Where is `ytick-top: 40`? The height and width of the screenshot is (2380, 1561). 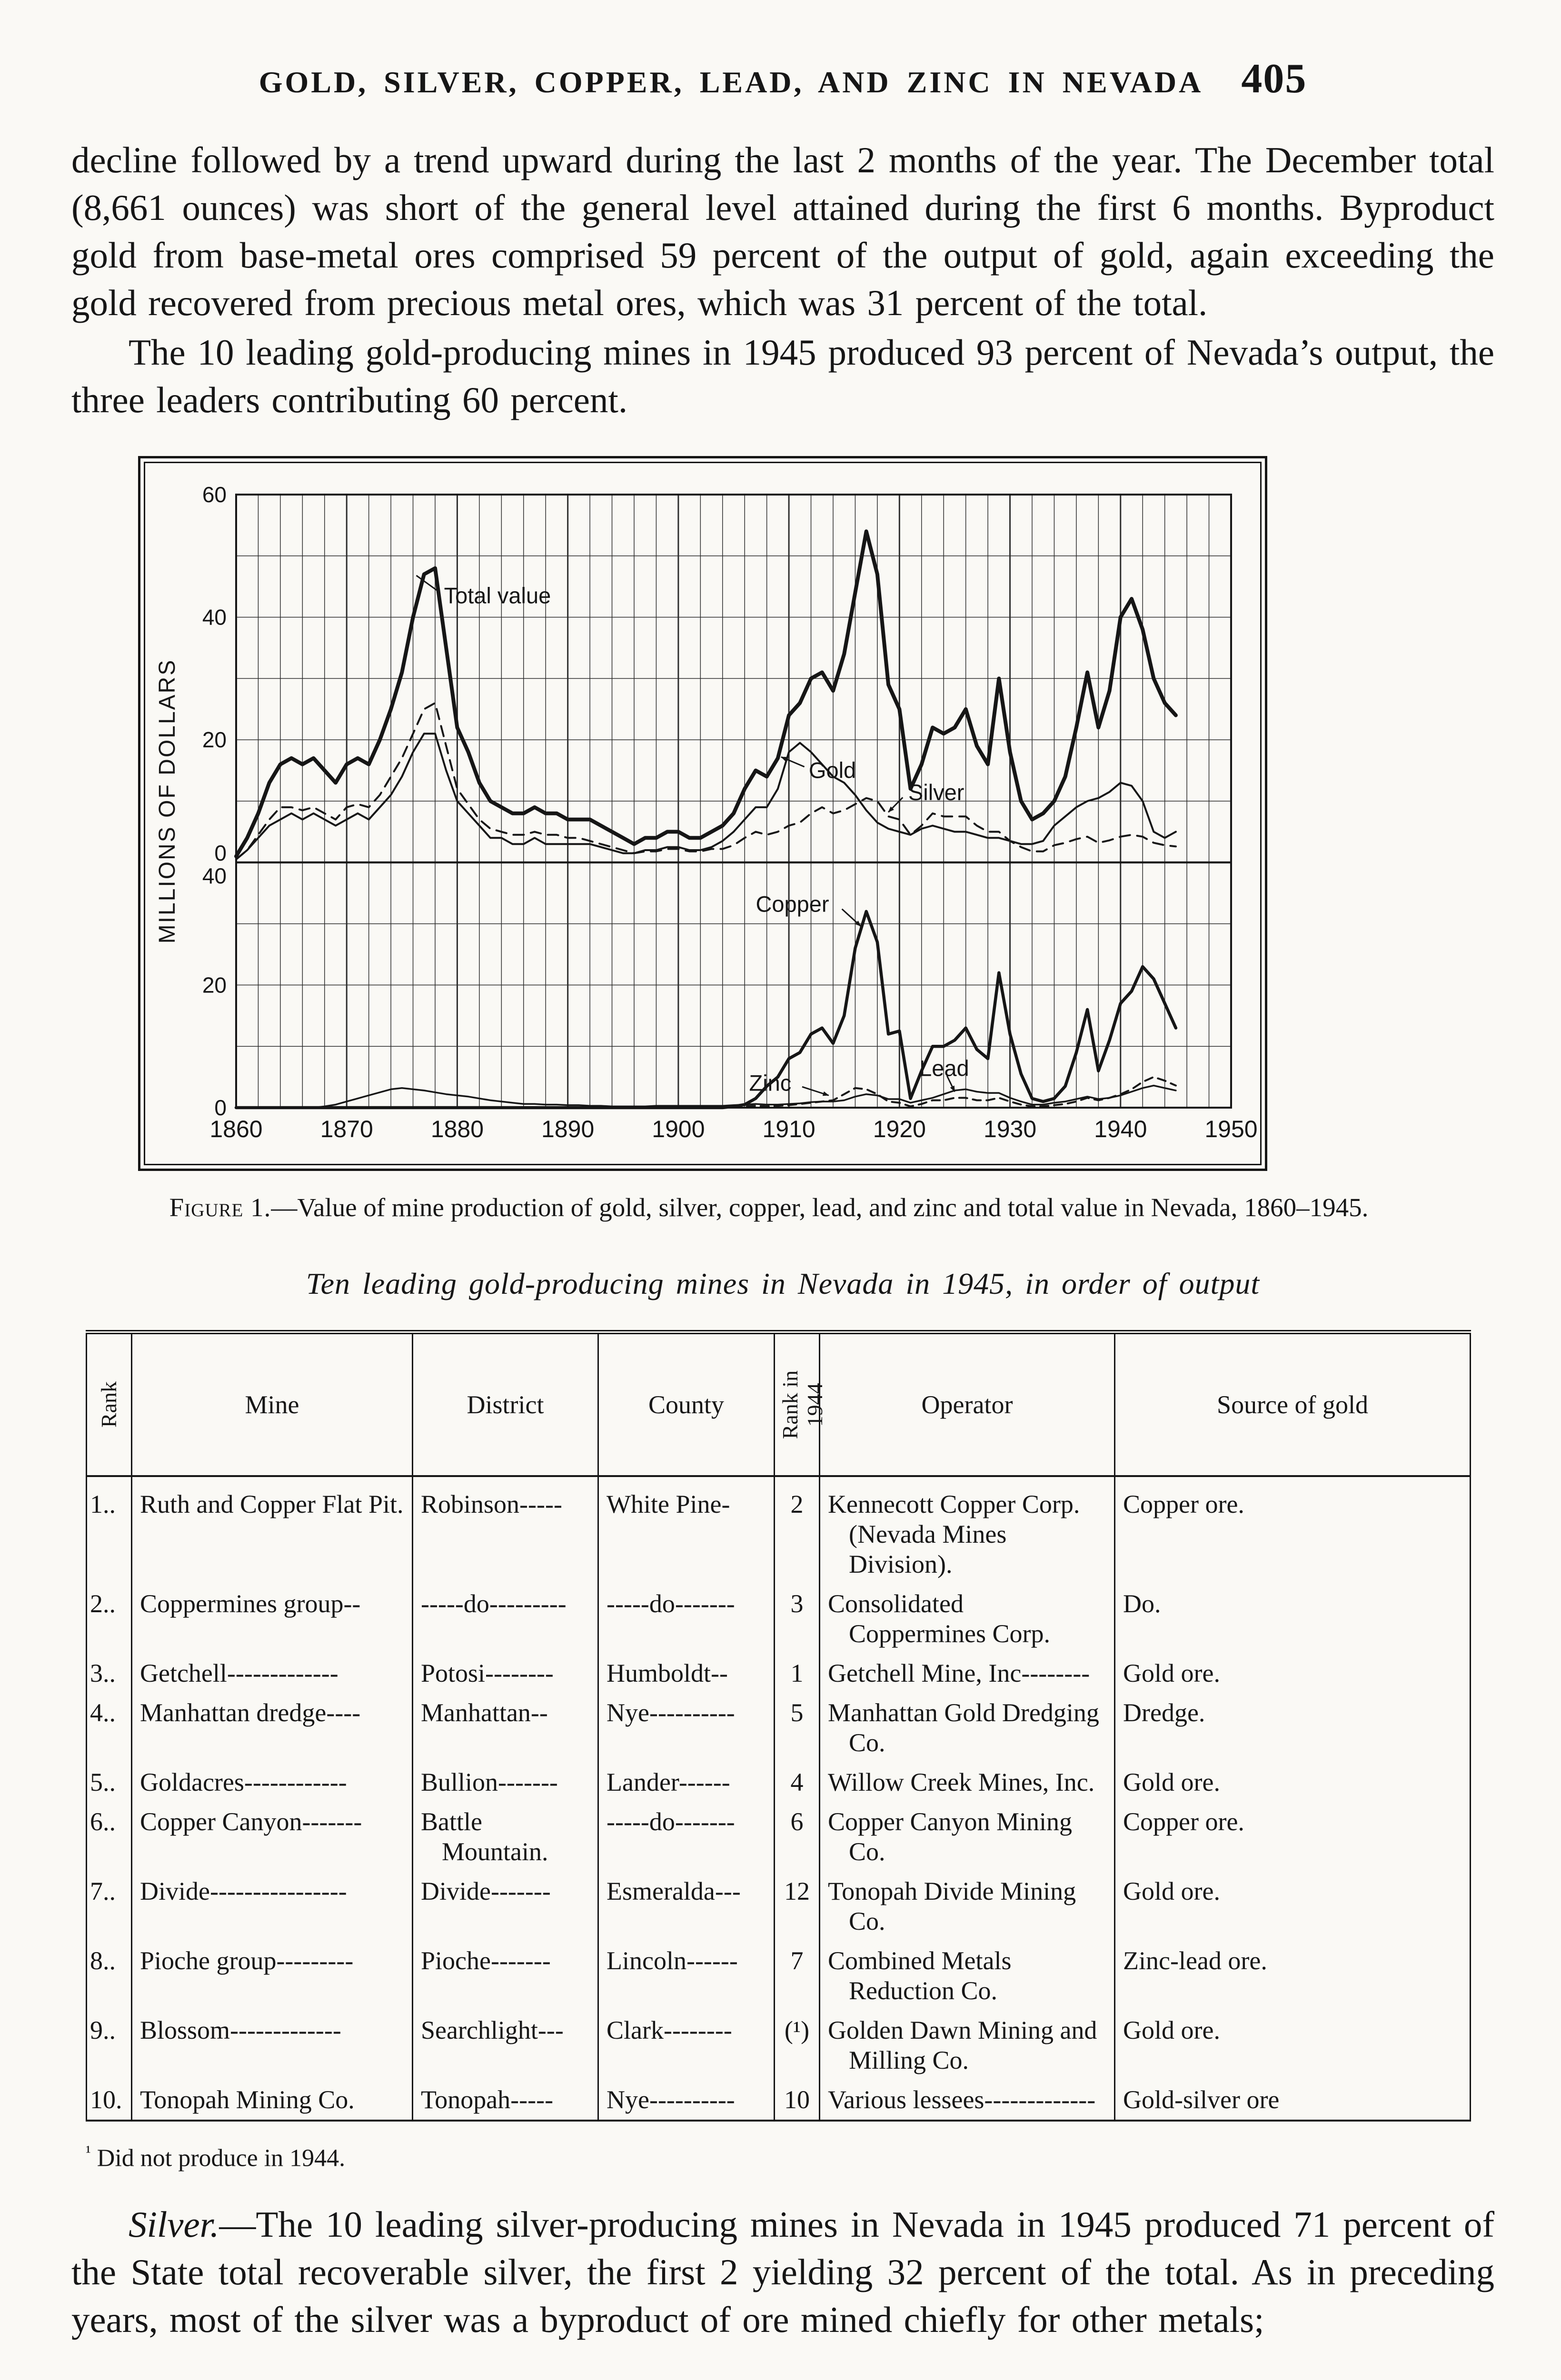
ytick-top: 40 is located at coordinates (214, 617).